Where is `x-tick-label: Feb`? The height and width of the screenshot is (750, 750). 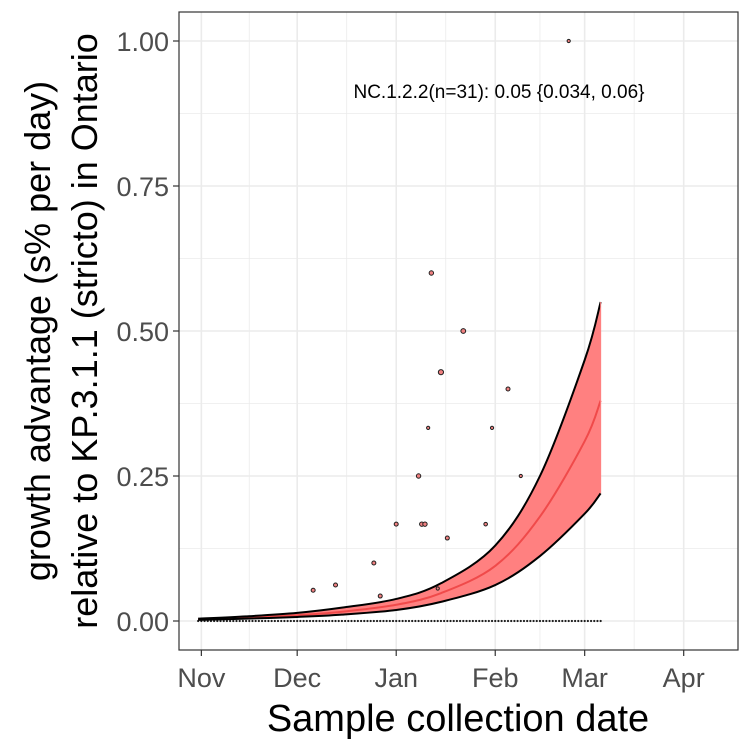
x-tick-label: Feb is located at coordinates (495, 678).